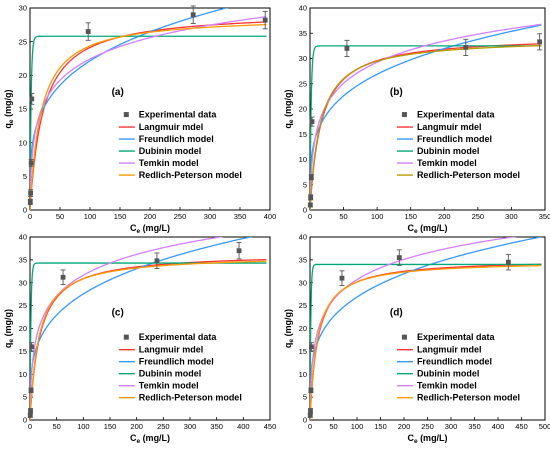 The width and height of the screenshot is (550, 458). What do you see at coordinates (118, 92) in the screenshot?
I see `panel-label: (a)` at bounding box center [118, 92].